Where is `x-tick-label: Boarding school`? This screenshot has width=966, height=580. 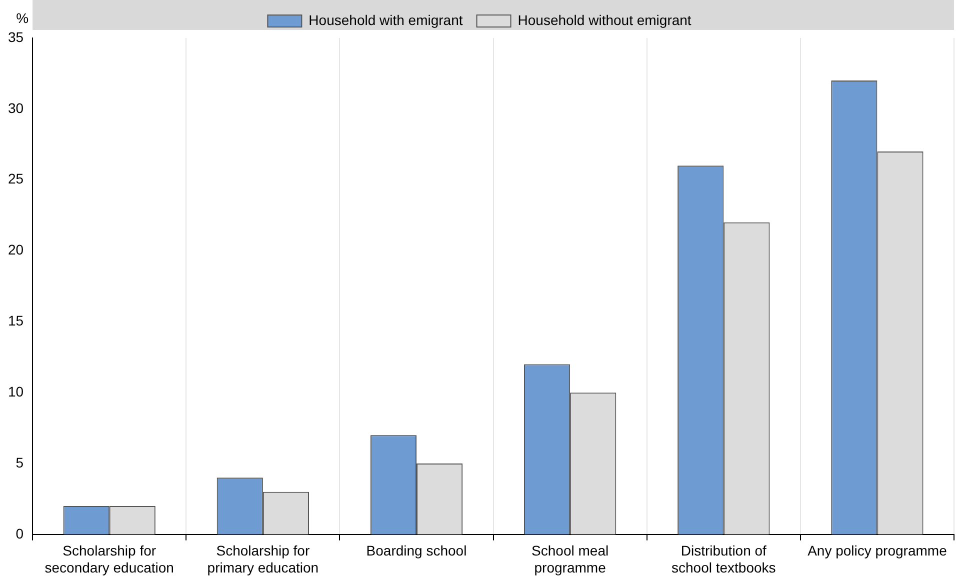 x-tick-label: Boarding school is located at coordinates (416, 550).